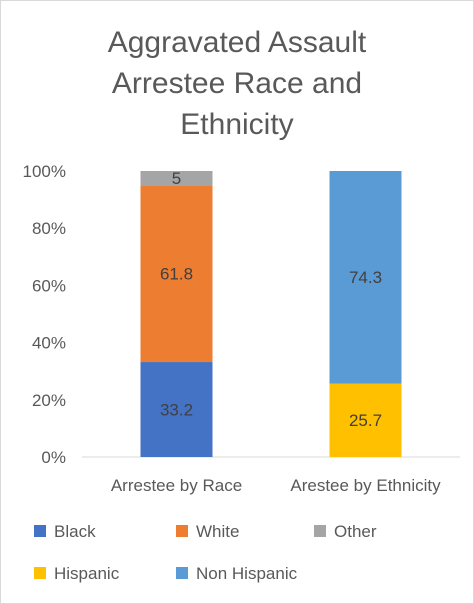  What do you see at coordinates (355, 531) in the screenshot?
I see `legend-label-other: Other` at bounding box center [355, 531].